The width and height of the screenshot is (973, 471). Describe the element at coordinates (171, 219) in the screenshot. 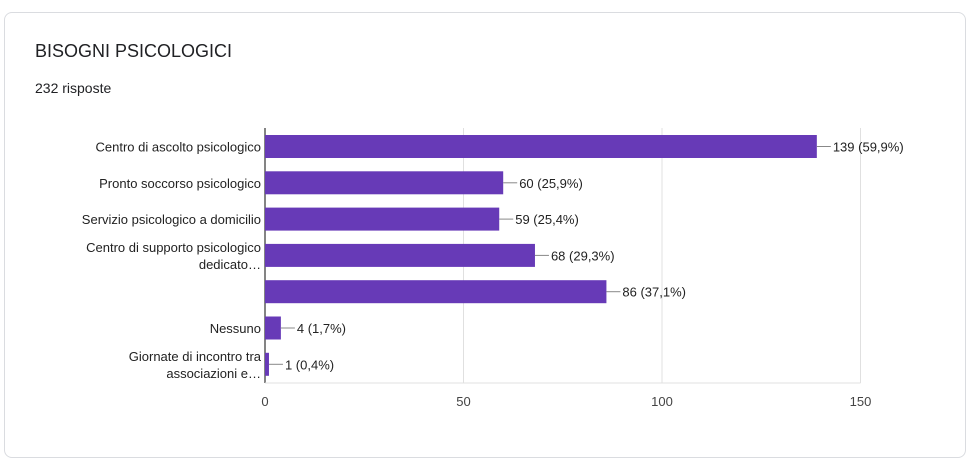

I see `category-label: Servizio psicologico a domicilio` at that location.